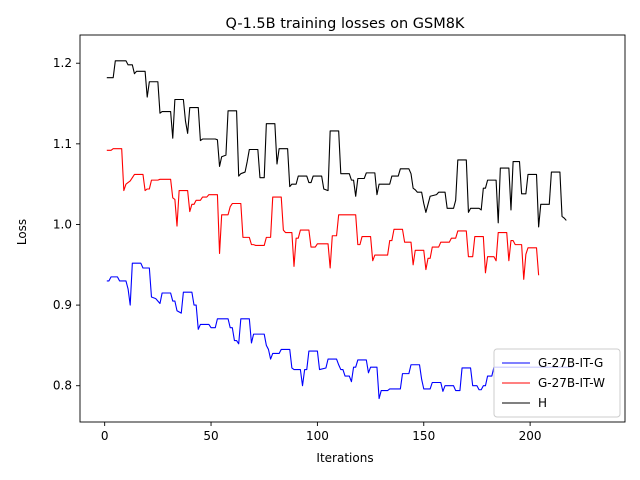  Describe the element at coordinates (105, 436) in the screenshot. I see `x-tick-label: 0` at that location.